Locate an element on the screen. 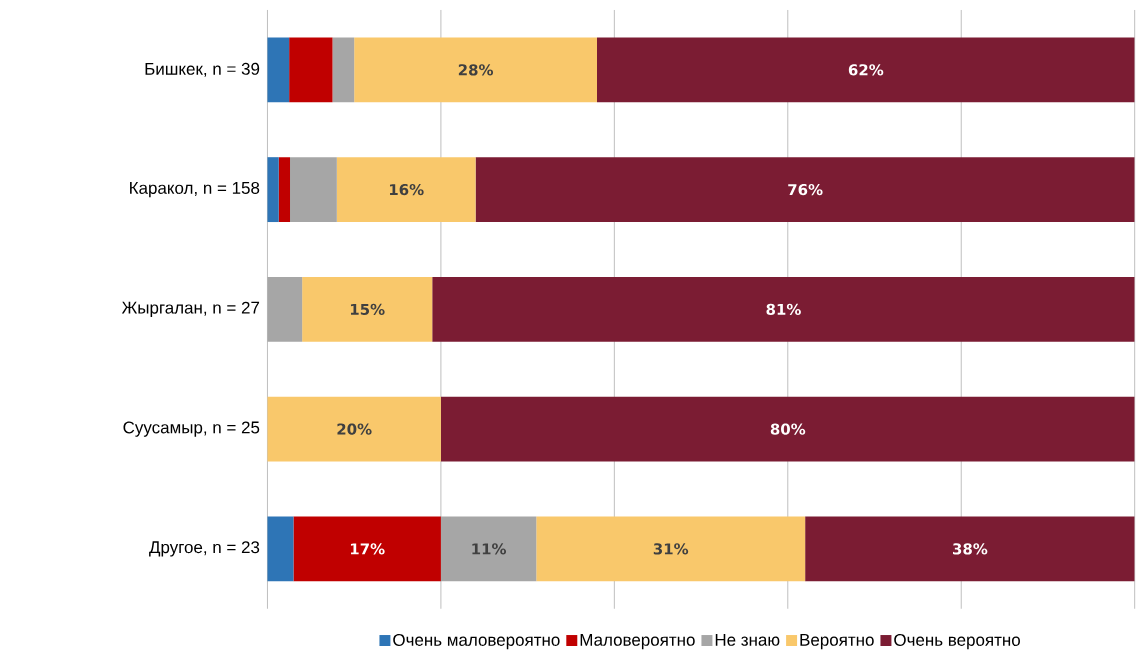 The height and width of the screenshot is (668, 1140). data-label: 31% is located at coordinates (671, 549).